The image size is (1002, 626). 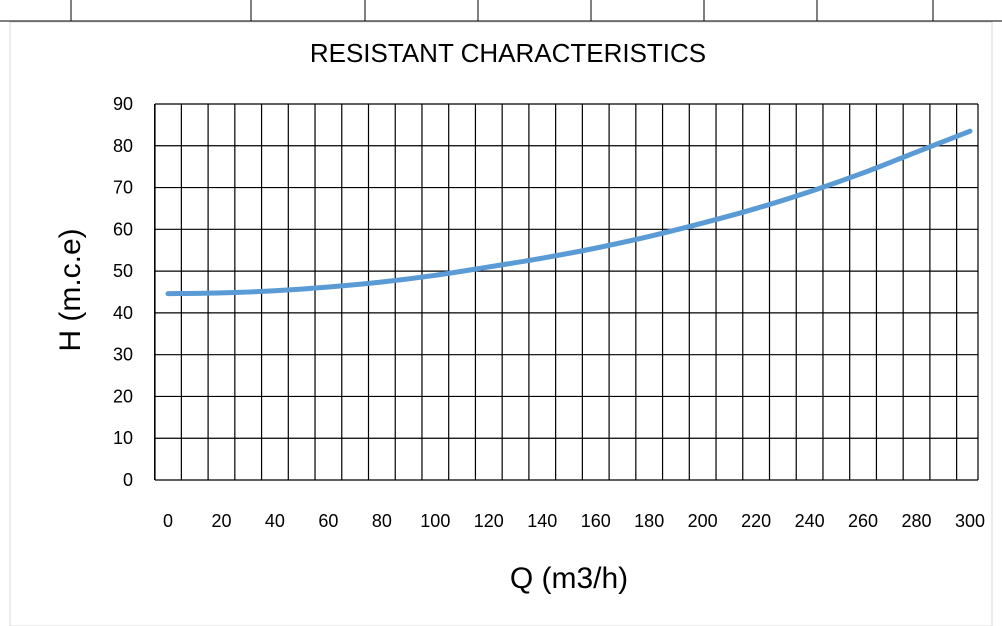 I want to click on chart-title: RESISTANT CHARACTERISTICS, so click(x=508, y=53).